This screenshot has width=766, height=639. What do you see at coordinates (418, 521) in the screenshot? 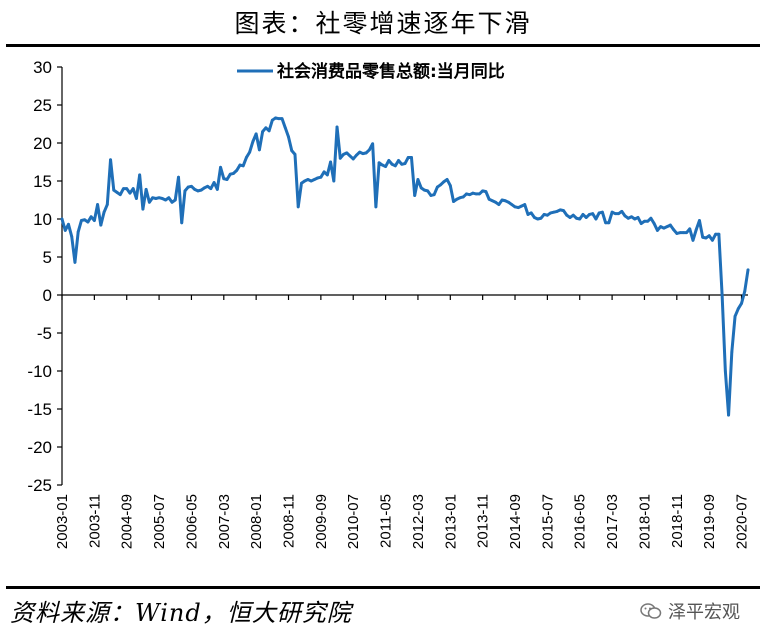
I see `x-tick-label: 2012-03` at bounding box center [418, 521].